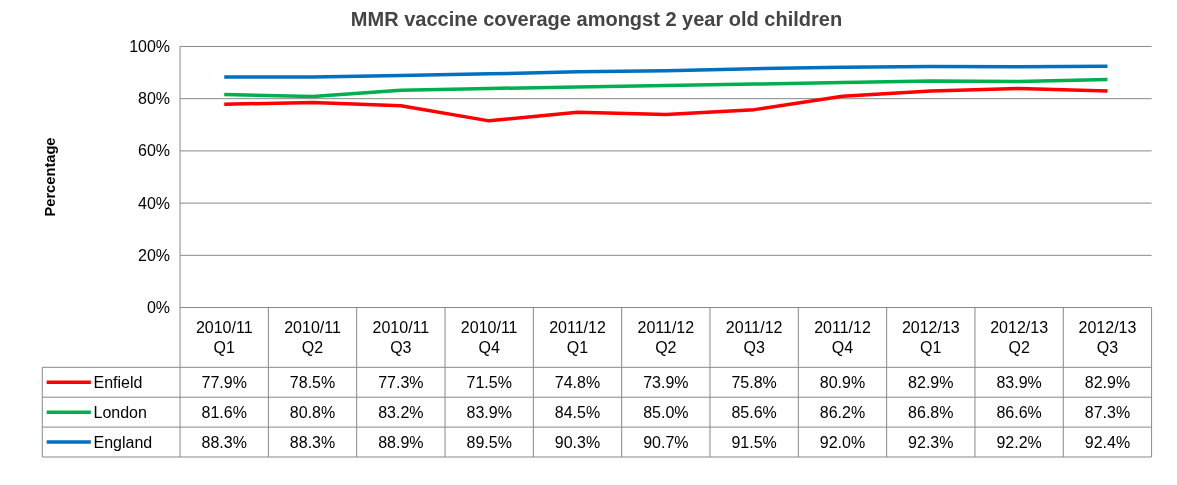 This screenshot has height=485, width=1177. What do you see at coordinates (666, 382) in the screenshot?
I see `data-label: 73.9%` at bounding box center [666, 382].